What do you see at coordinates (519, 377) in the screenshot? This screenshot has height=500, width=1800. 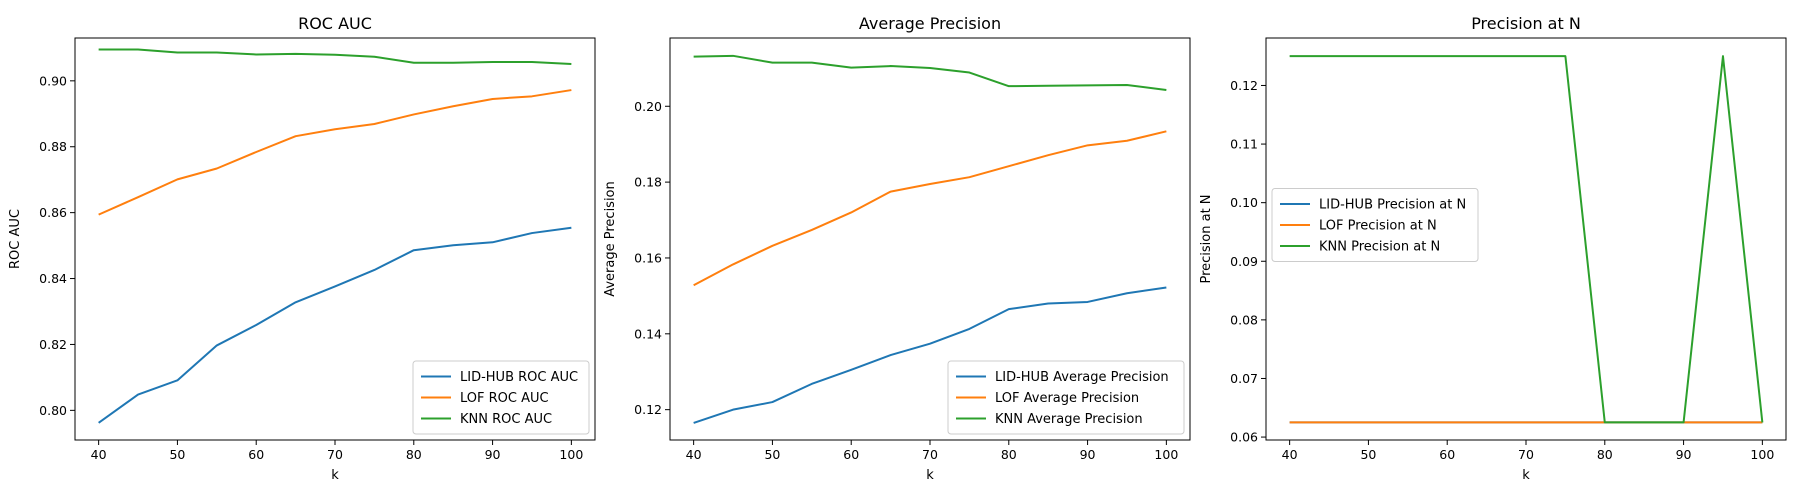 I see `legend-label: LID-HUB ROC AUC` at bounding box center [519, 377].